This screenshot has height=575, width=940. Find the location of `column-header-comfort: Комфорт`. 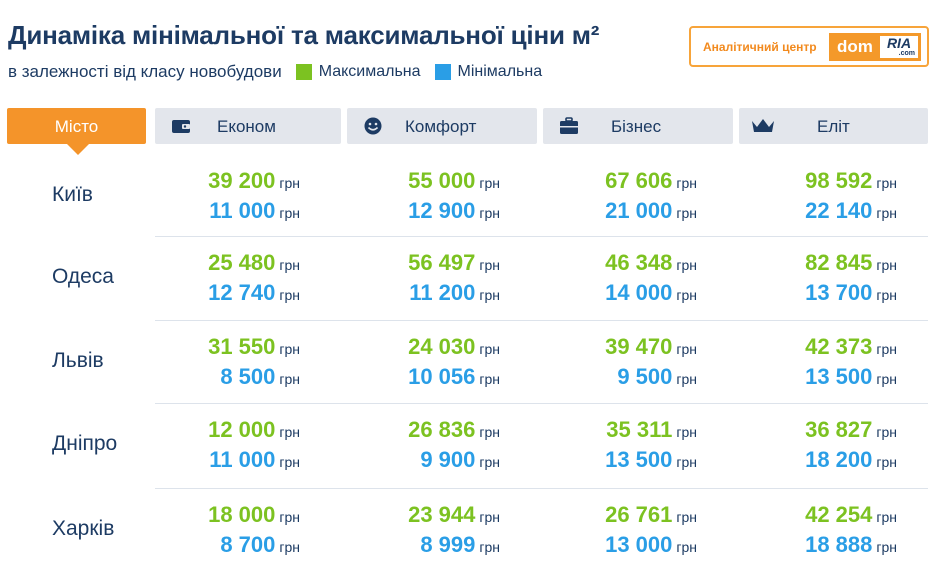

column-header-comfort: Комфорт is located at coordinates (442, 126).